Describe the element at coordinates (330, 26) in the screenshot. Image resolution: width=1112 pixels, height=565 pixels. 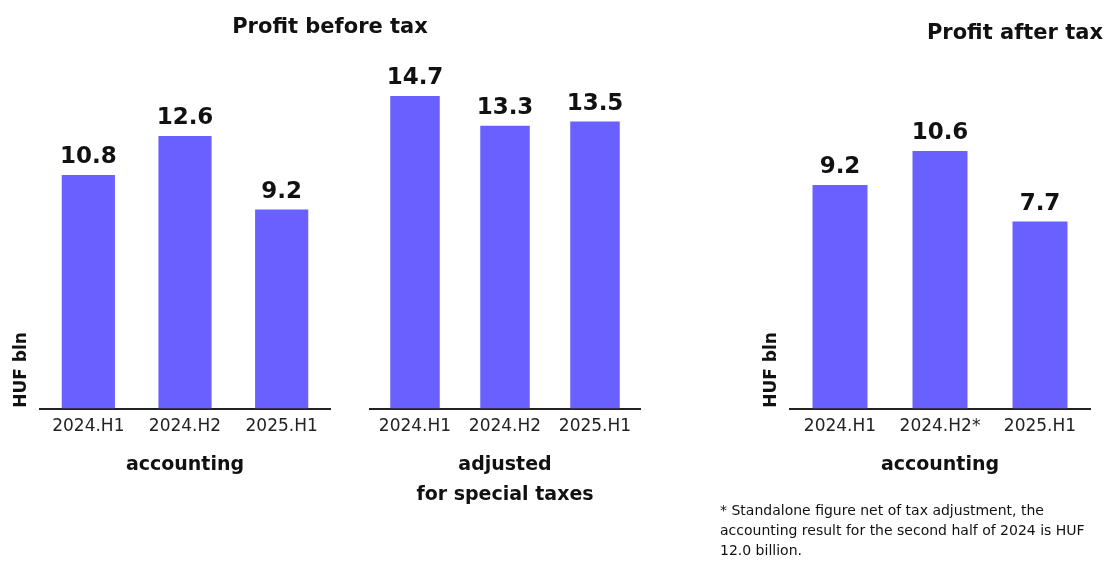
I see `chart-title: Profit before tax` at that location.